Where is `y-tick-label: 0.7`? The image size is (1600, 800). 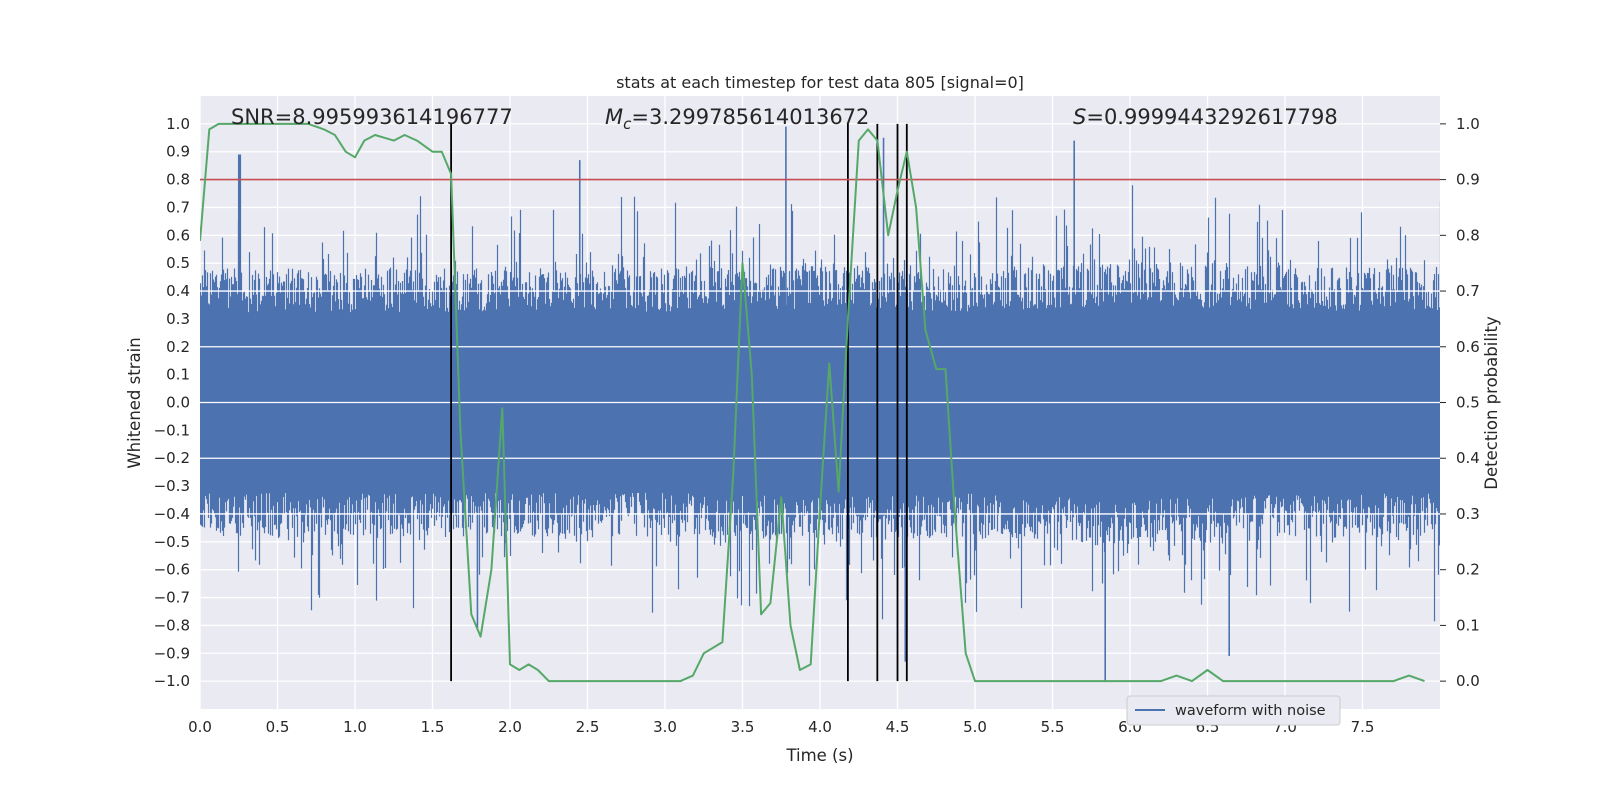 y-tick-label: 0.7 is located at coordinates (178, 207).